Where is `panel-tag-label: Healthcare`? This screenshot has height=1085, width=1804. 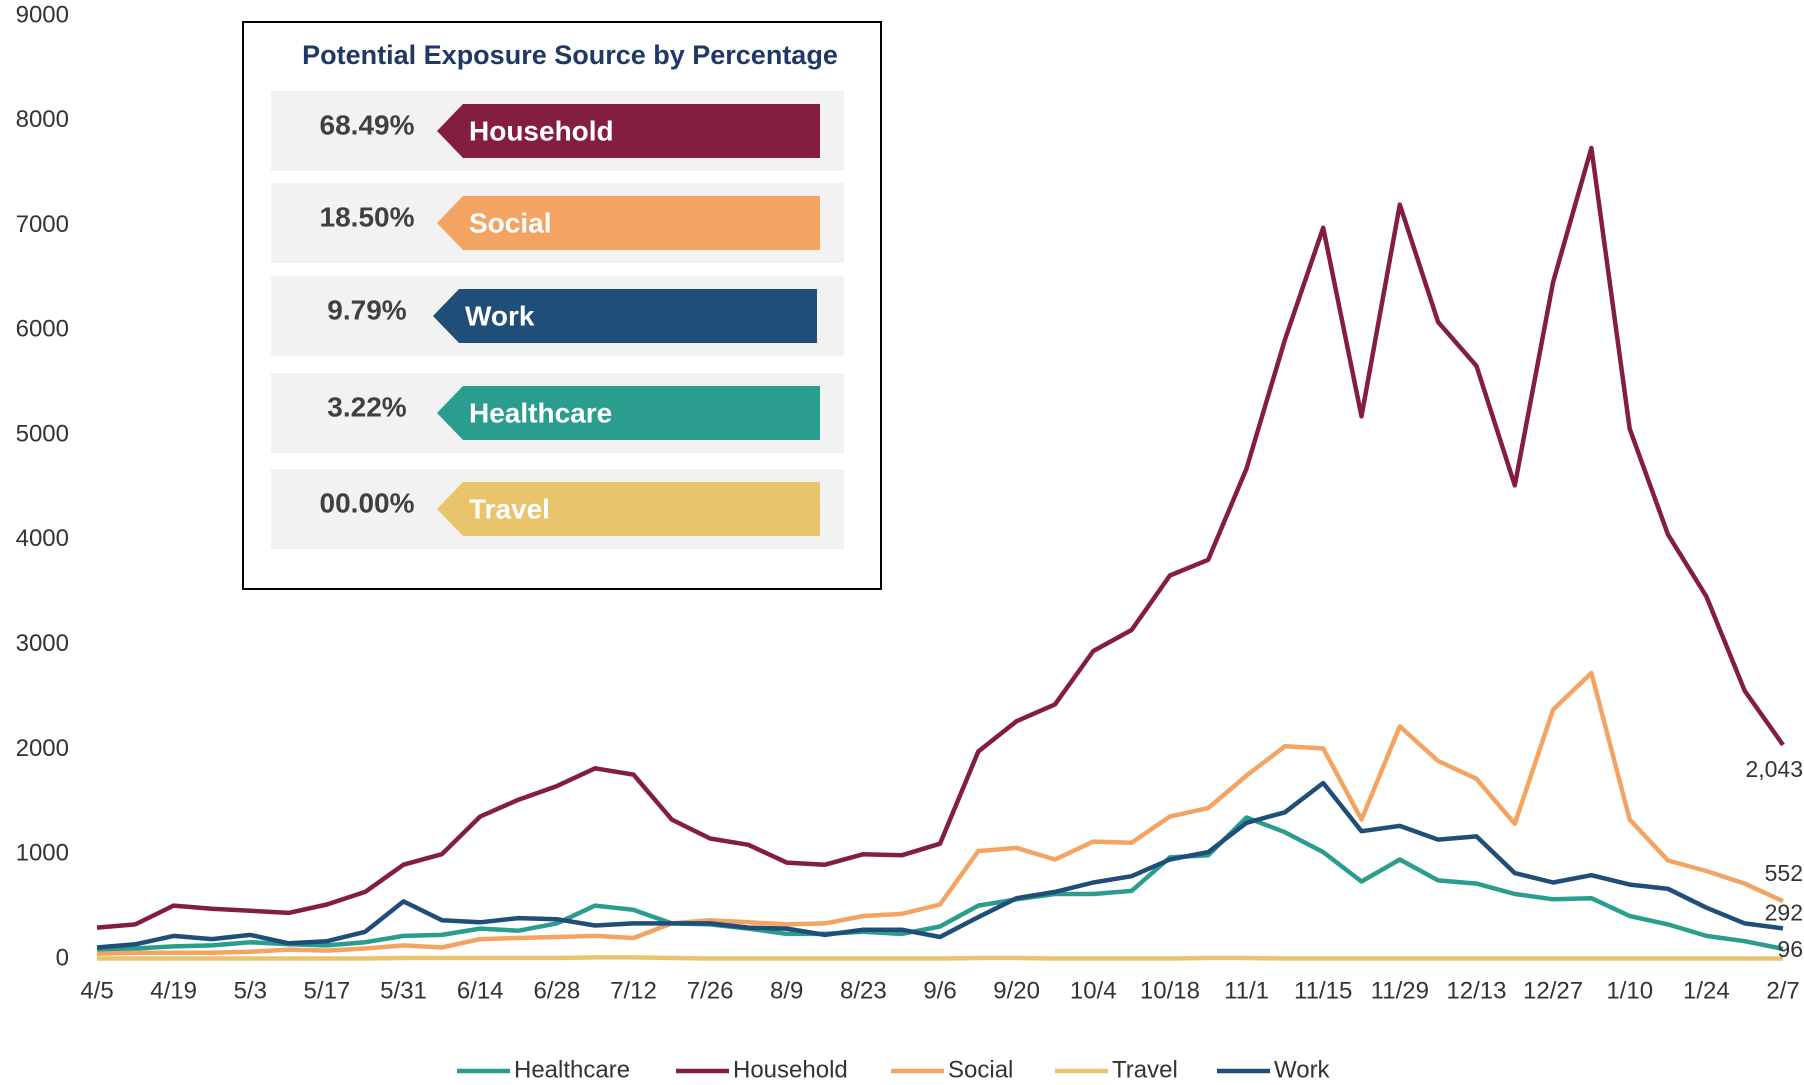 panel-tag-label: Healthcare is located at coordinates (540, 412).